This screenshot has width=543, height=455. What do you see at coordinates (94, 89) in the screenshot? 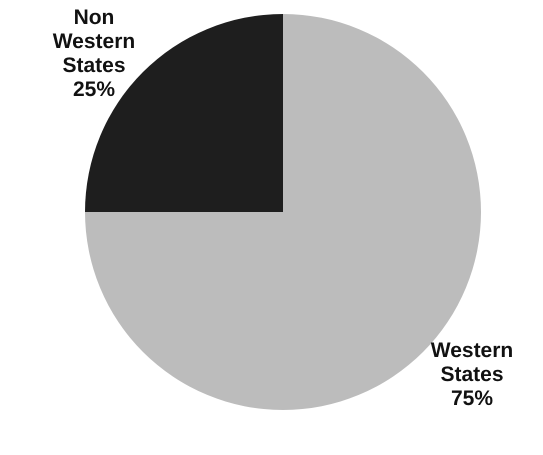
I see `data-label: 25%` at bounding box center [94, 89].